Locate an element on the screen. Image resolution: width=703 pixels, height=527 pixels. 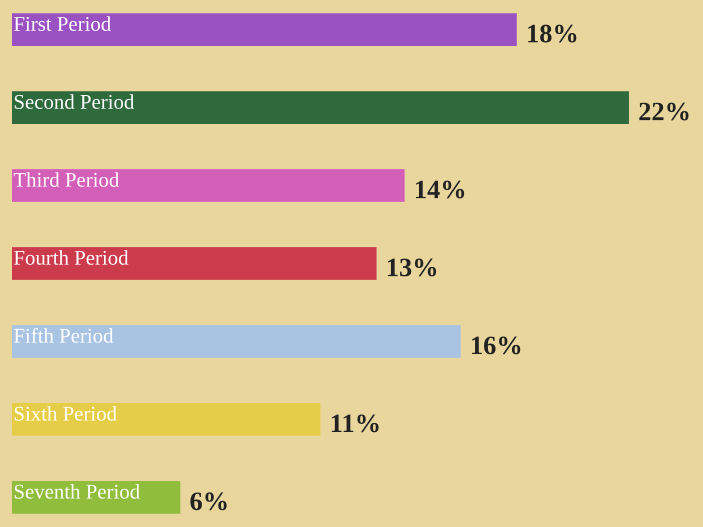
data-label: 13% is located at coordinates (412, 267).